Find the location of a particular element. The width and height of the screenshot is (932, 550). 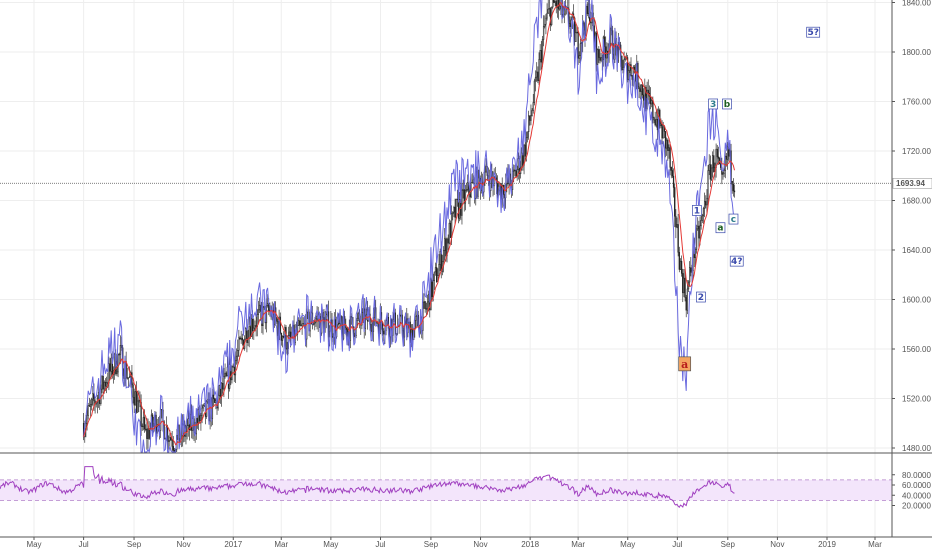

x-tick-label: Sep is located at coordinates (431, 544).